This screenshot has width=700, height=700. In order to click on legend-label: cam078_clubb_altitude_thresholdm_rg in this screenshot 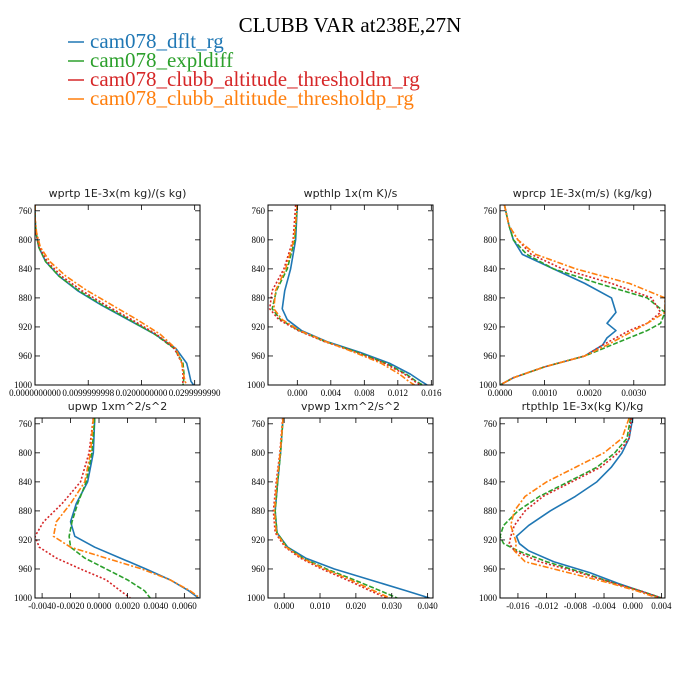, I will do `click(255, 79)`.